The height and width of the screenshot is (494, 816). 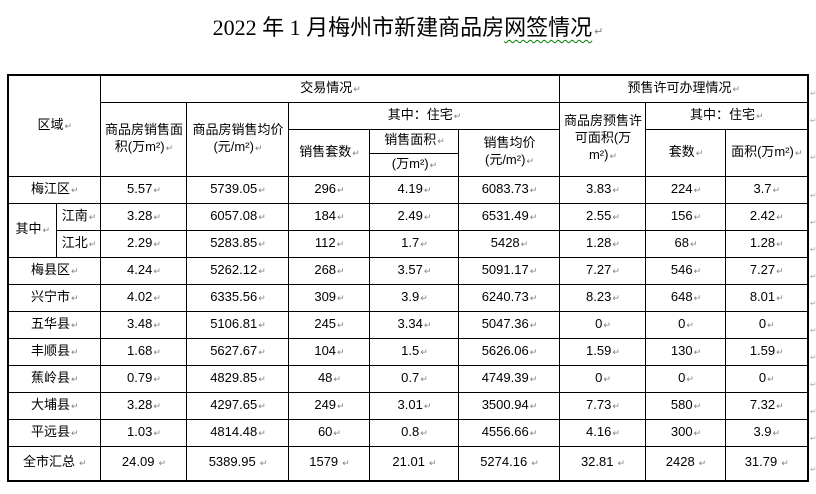 What do you see at coordinates (238, 432) in the screenshot?
I see `value-cell: 4814.48↵` at bounding box center [238, 432].